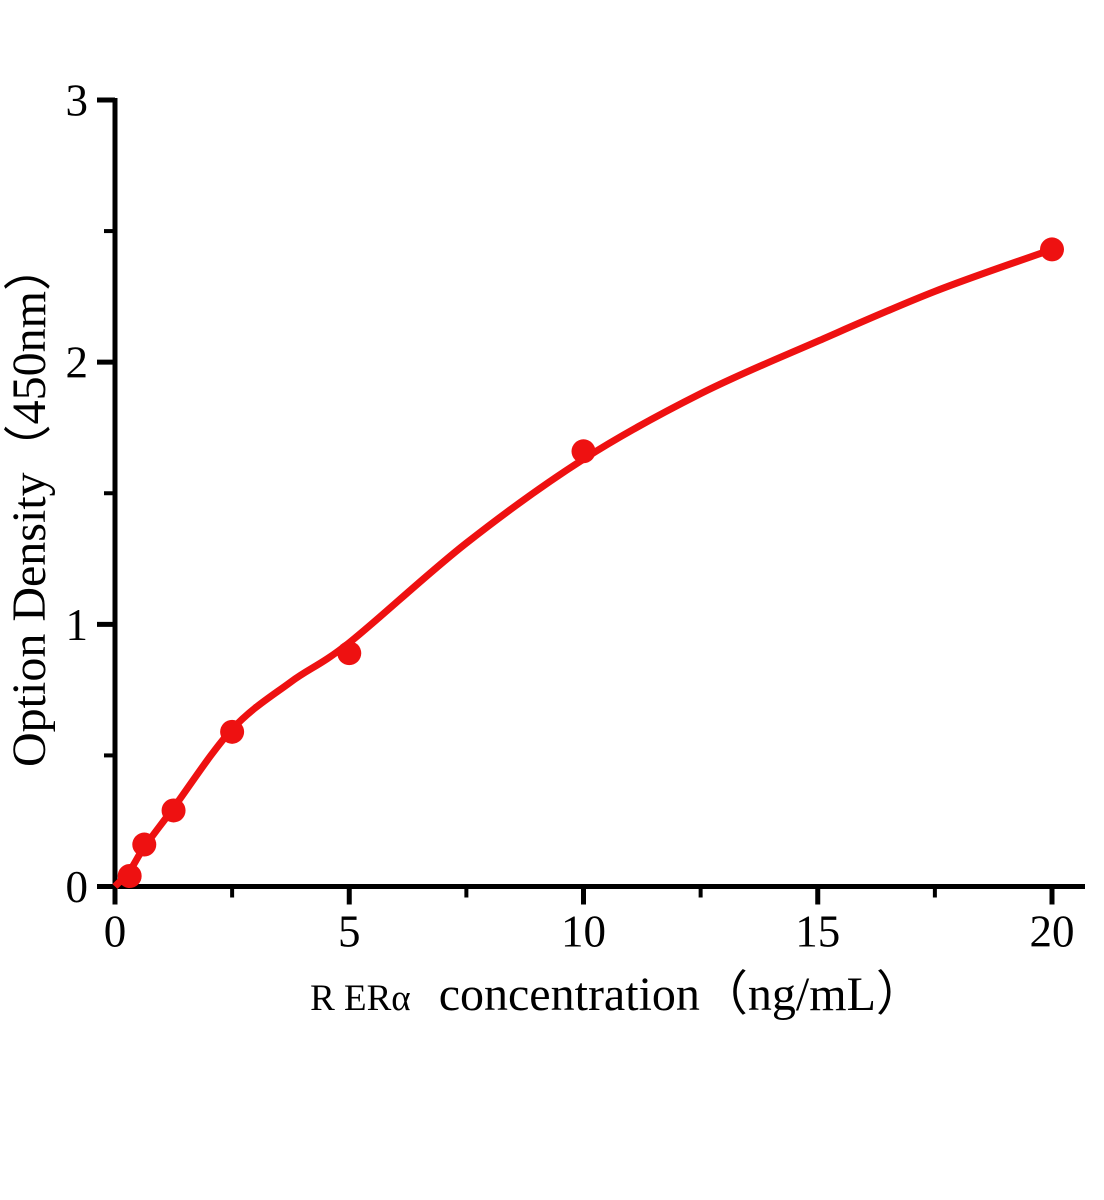  Describe the element at coordinates (77, 363) in the screenshot. I see `y-tick-label: 2` at that location.